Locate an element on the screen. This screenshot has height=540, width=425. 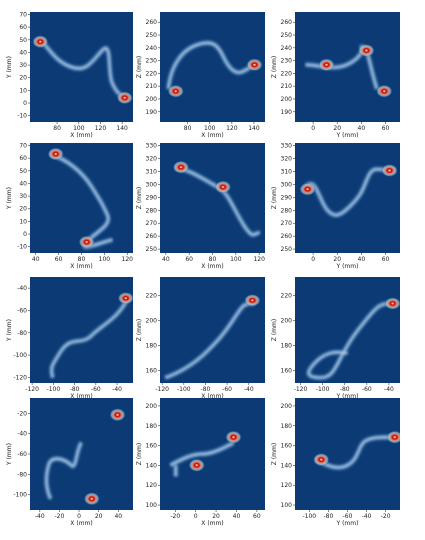
y-tick-label: 240 is located at coordinates (287, 48).